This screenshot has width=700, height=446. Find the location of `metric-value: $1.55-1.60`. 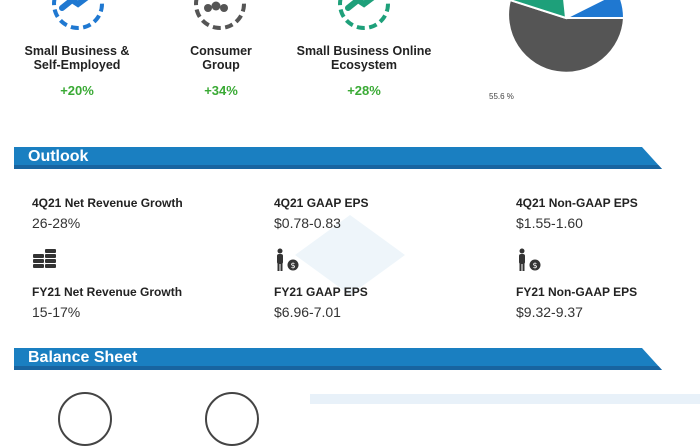

metric-value: $1.55-1.60 is located at coordinates (549, 223).